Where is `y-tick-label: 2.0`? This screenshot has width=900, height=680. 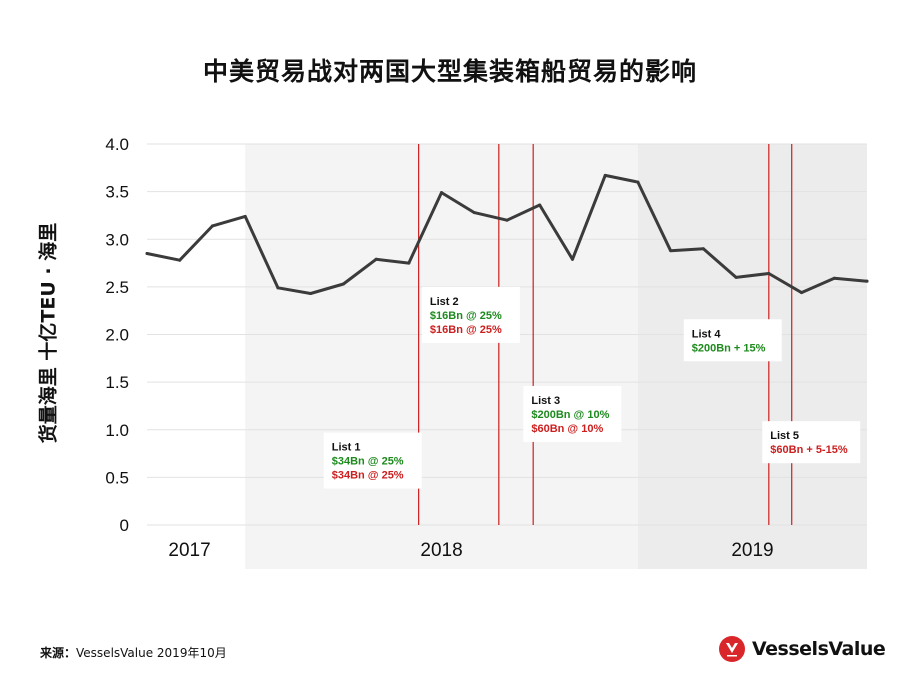
y-tick-label: 2.0 is located at coordinates (117, 335).